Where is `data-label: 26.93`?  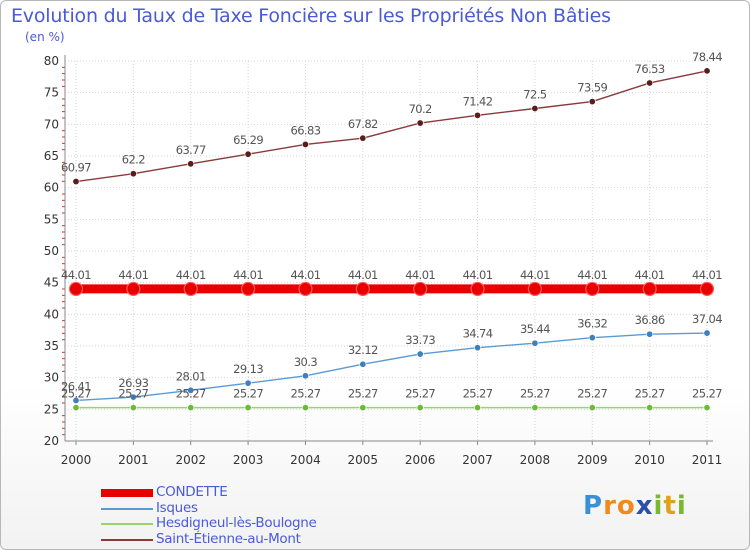
data-label: 26.93 is located at coordinates (133, 383).